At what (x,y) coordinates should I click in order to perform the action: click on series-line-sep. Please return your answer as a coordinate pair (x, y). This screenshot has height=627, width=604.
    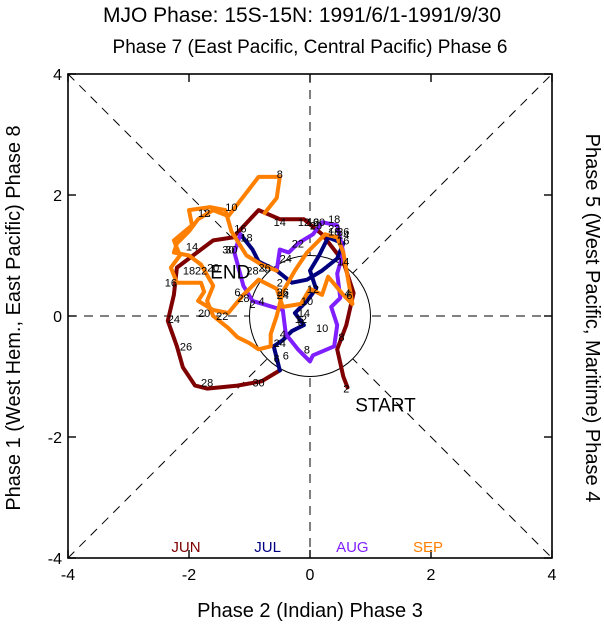
    Looking at the image, I should click on (261, 263).